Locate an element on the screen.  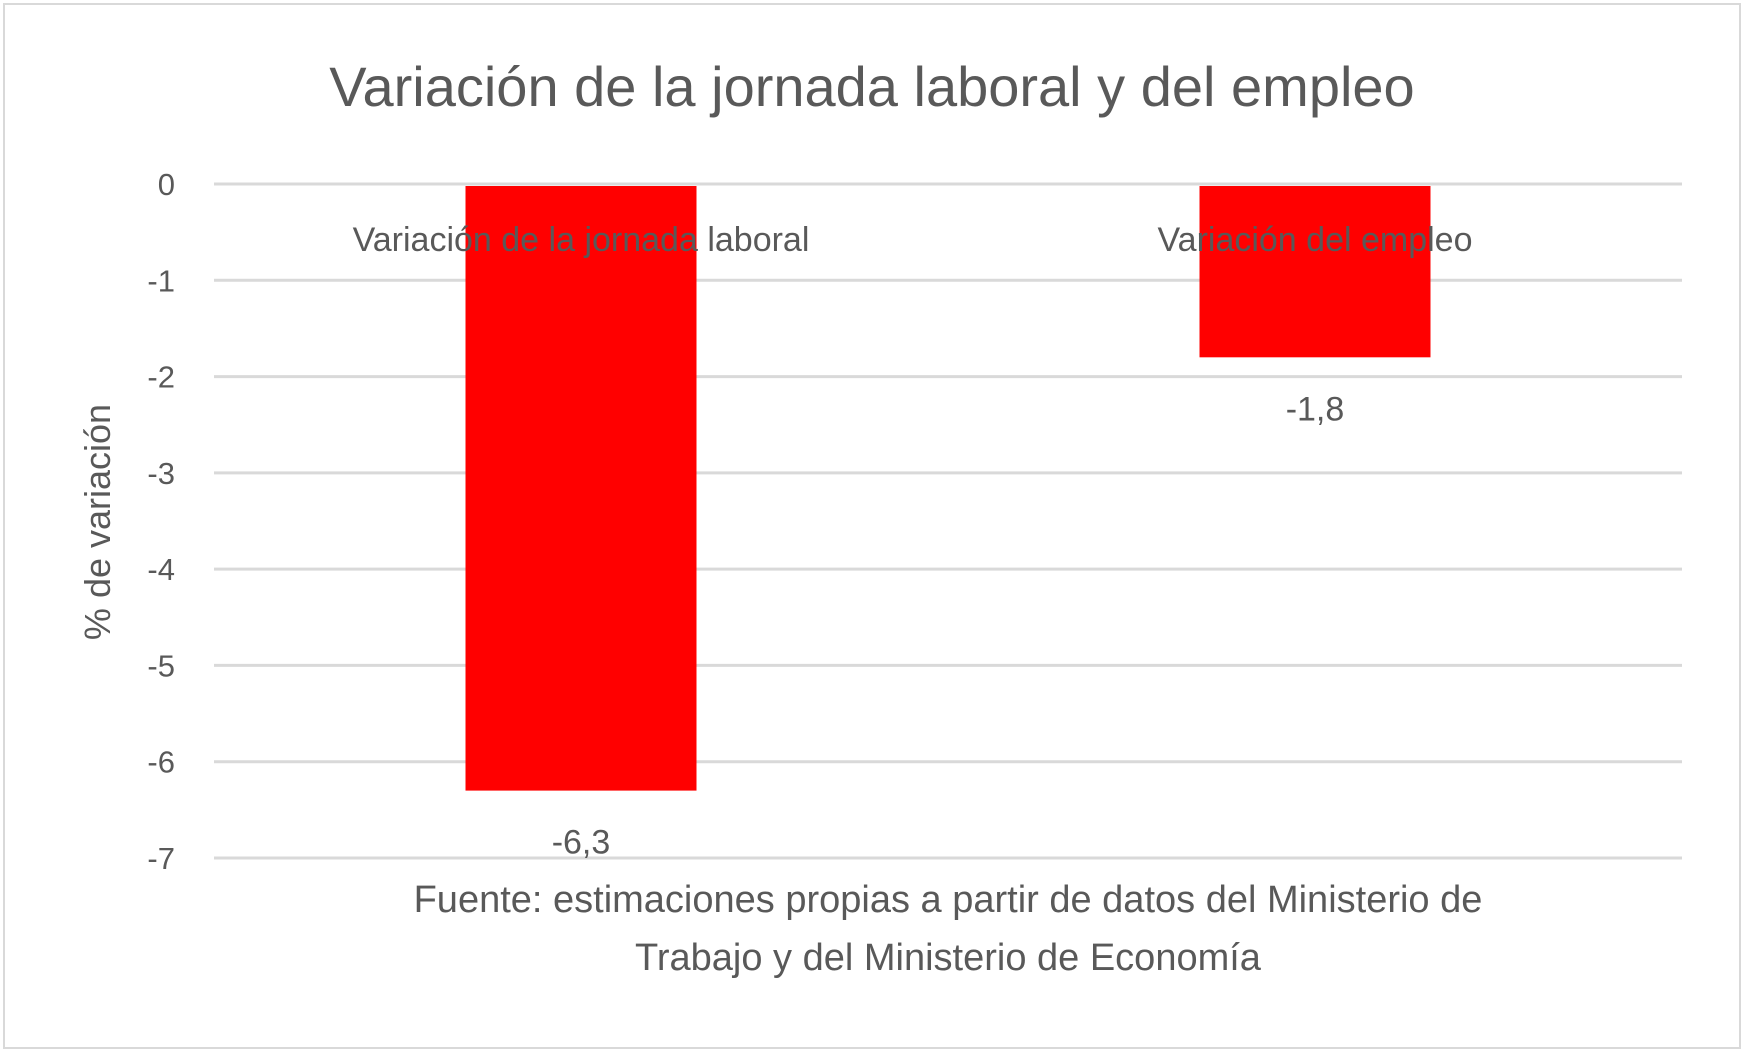
data-label: -6,3 is located at coordinates (581, 843).